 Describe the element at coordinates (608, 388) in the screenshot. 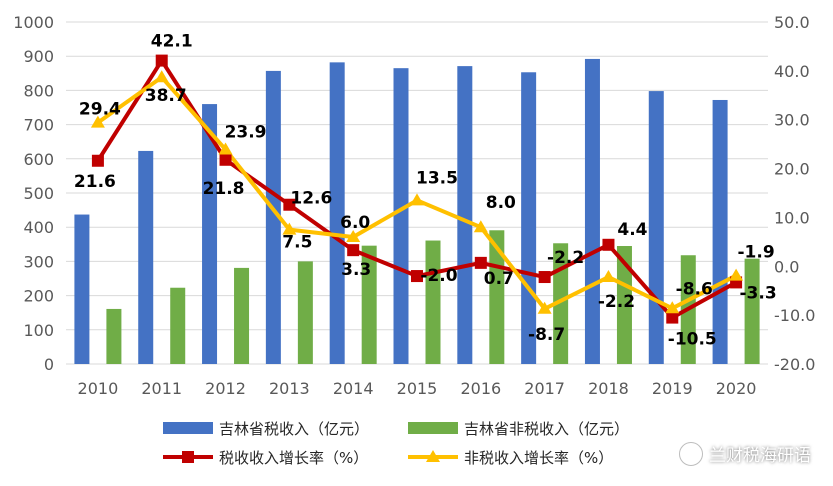

I see `x-tick-label: 2018` at that location.